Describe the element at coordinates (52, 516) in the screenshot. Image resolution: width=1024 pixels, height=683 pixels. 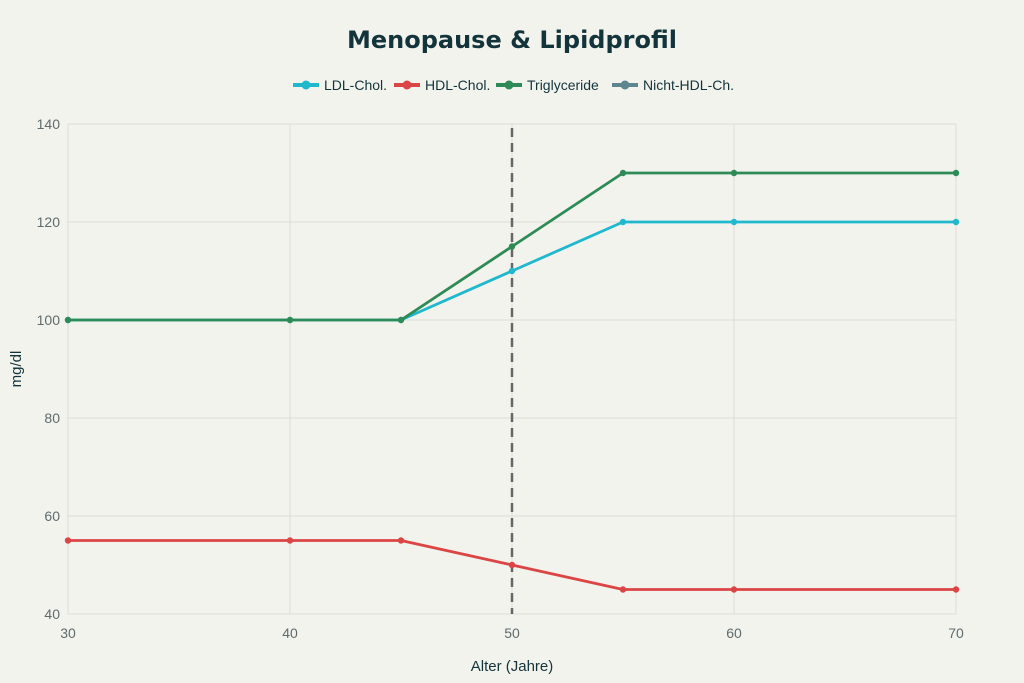
I see `y-tick-label: 60` at that location.